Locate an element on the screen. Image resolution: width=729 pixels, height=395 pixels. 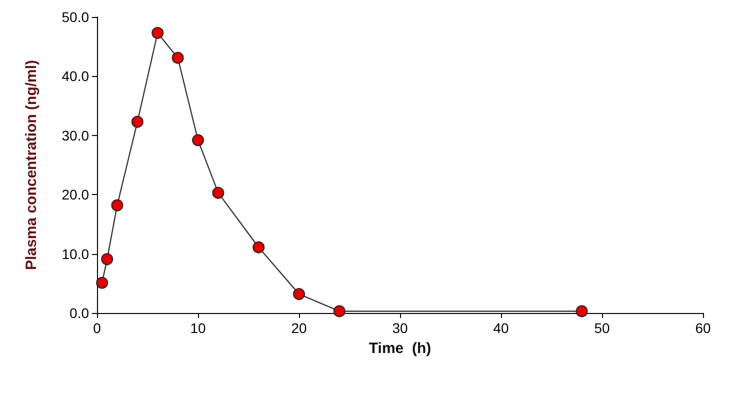
y-axis-title: Plasma concentration (ng/ml) is located at coordinates (31, 165).